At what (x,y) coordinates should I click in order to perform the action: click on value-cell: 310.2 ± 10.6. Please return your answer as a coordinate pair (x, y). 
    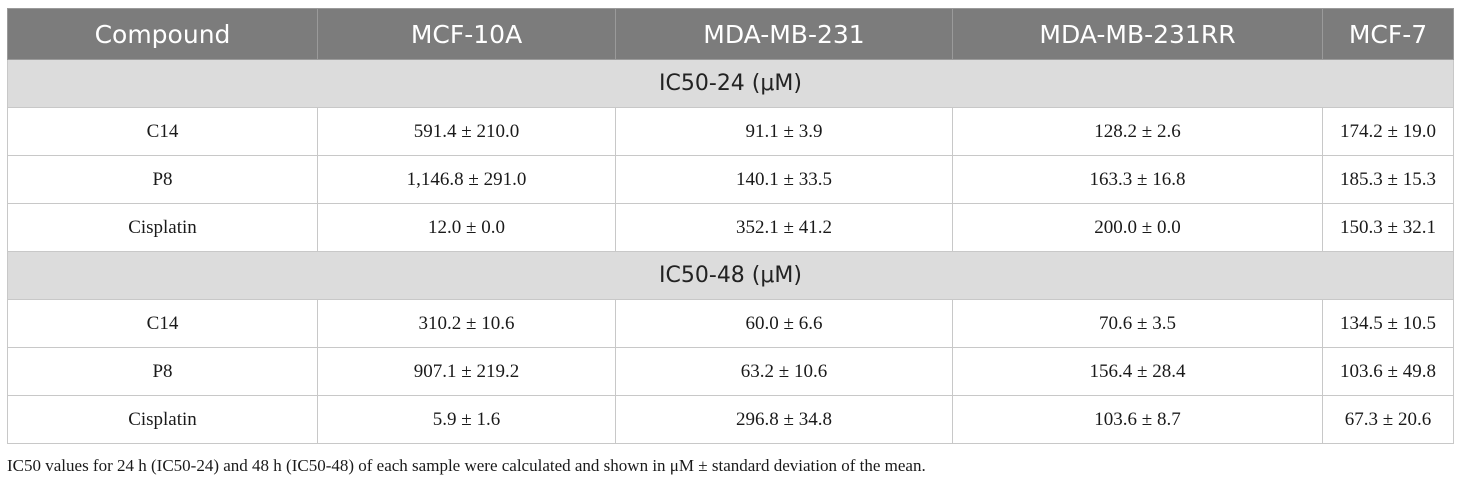
    Looking at the image, I should click on (466, 323).